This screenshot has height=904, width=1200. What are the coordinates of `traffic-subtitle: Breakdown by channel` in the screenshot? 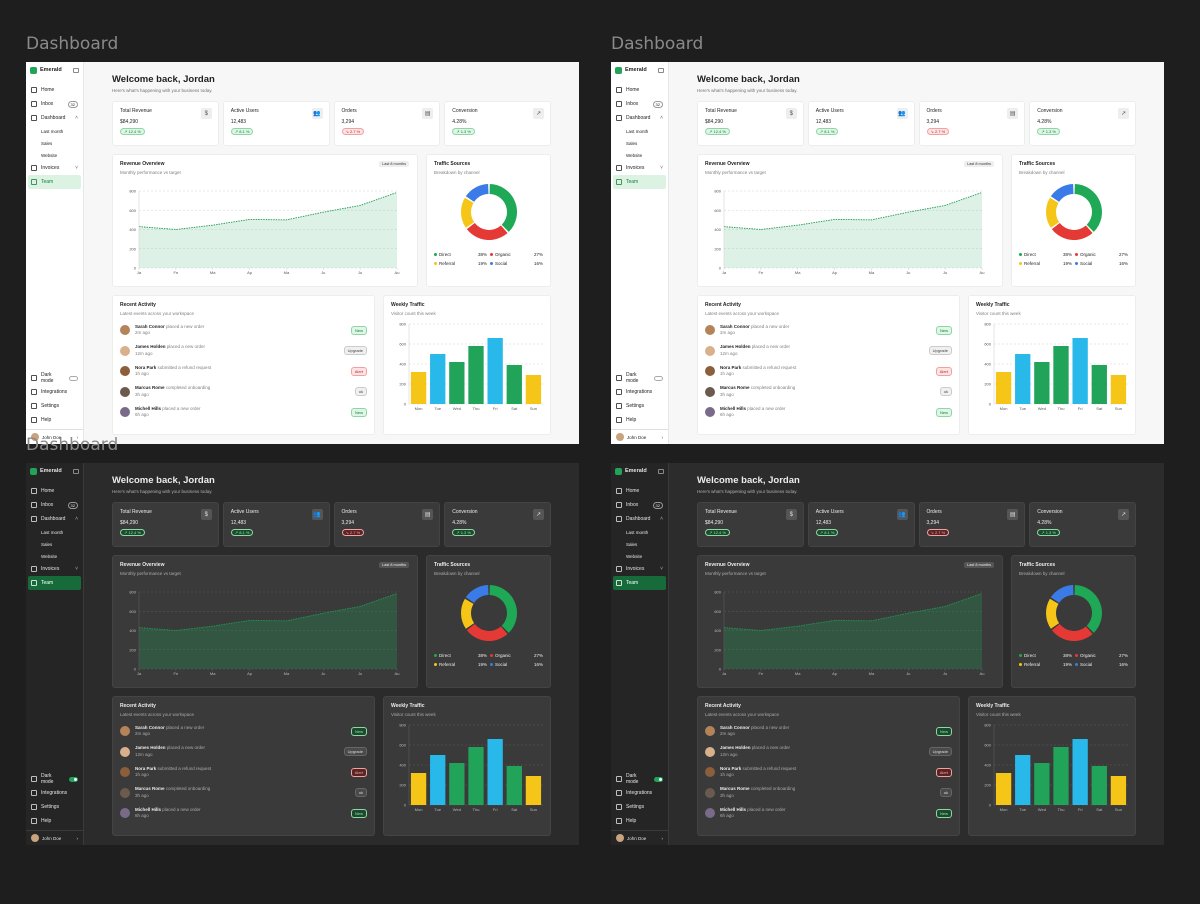 It's located at (1042, 573).